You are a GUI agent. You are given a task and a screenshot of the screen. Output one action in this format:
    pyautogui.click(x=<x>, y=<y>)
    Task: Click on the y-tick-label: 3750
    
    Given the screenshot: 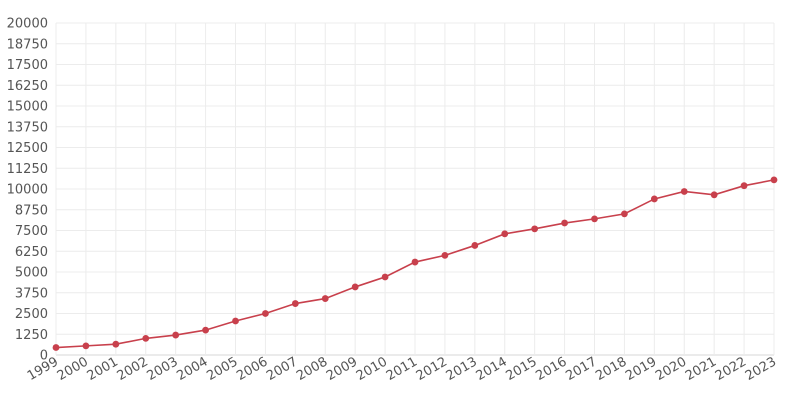 What is the action you would take?
    pyautogui.click(x=31, y=293)
    